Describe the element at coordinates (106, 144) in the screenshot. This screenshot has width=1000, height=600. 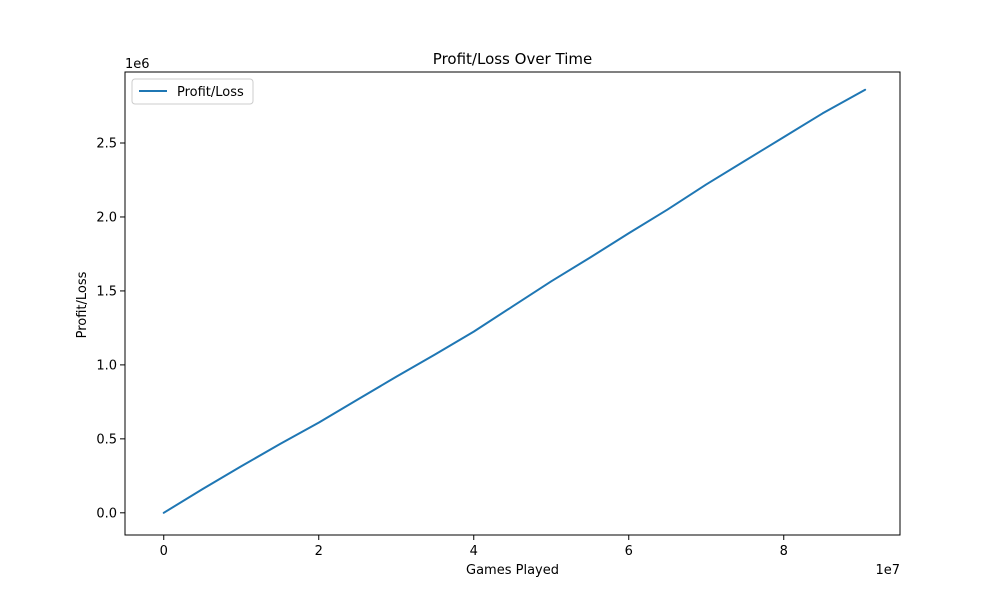
I see `y-tick-label: 2.5` at that location.